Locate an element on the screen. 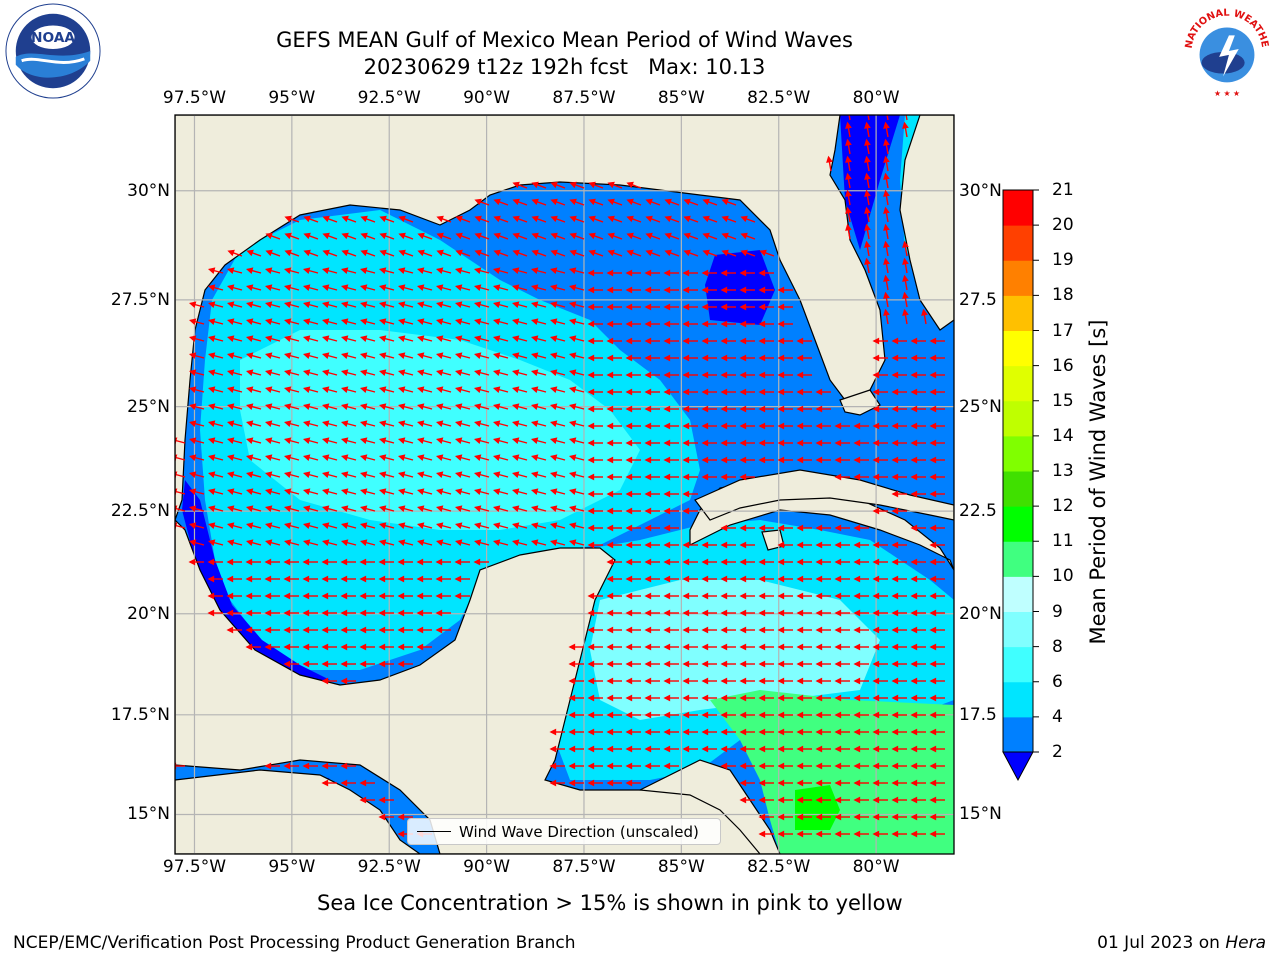  lon-tick-bottom: 97.5°W is located at coordinates (194, 867).